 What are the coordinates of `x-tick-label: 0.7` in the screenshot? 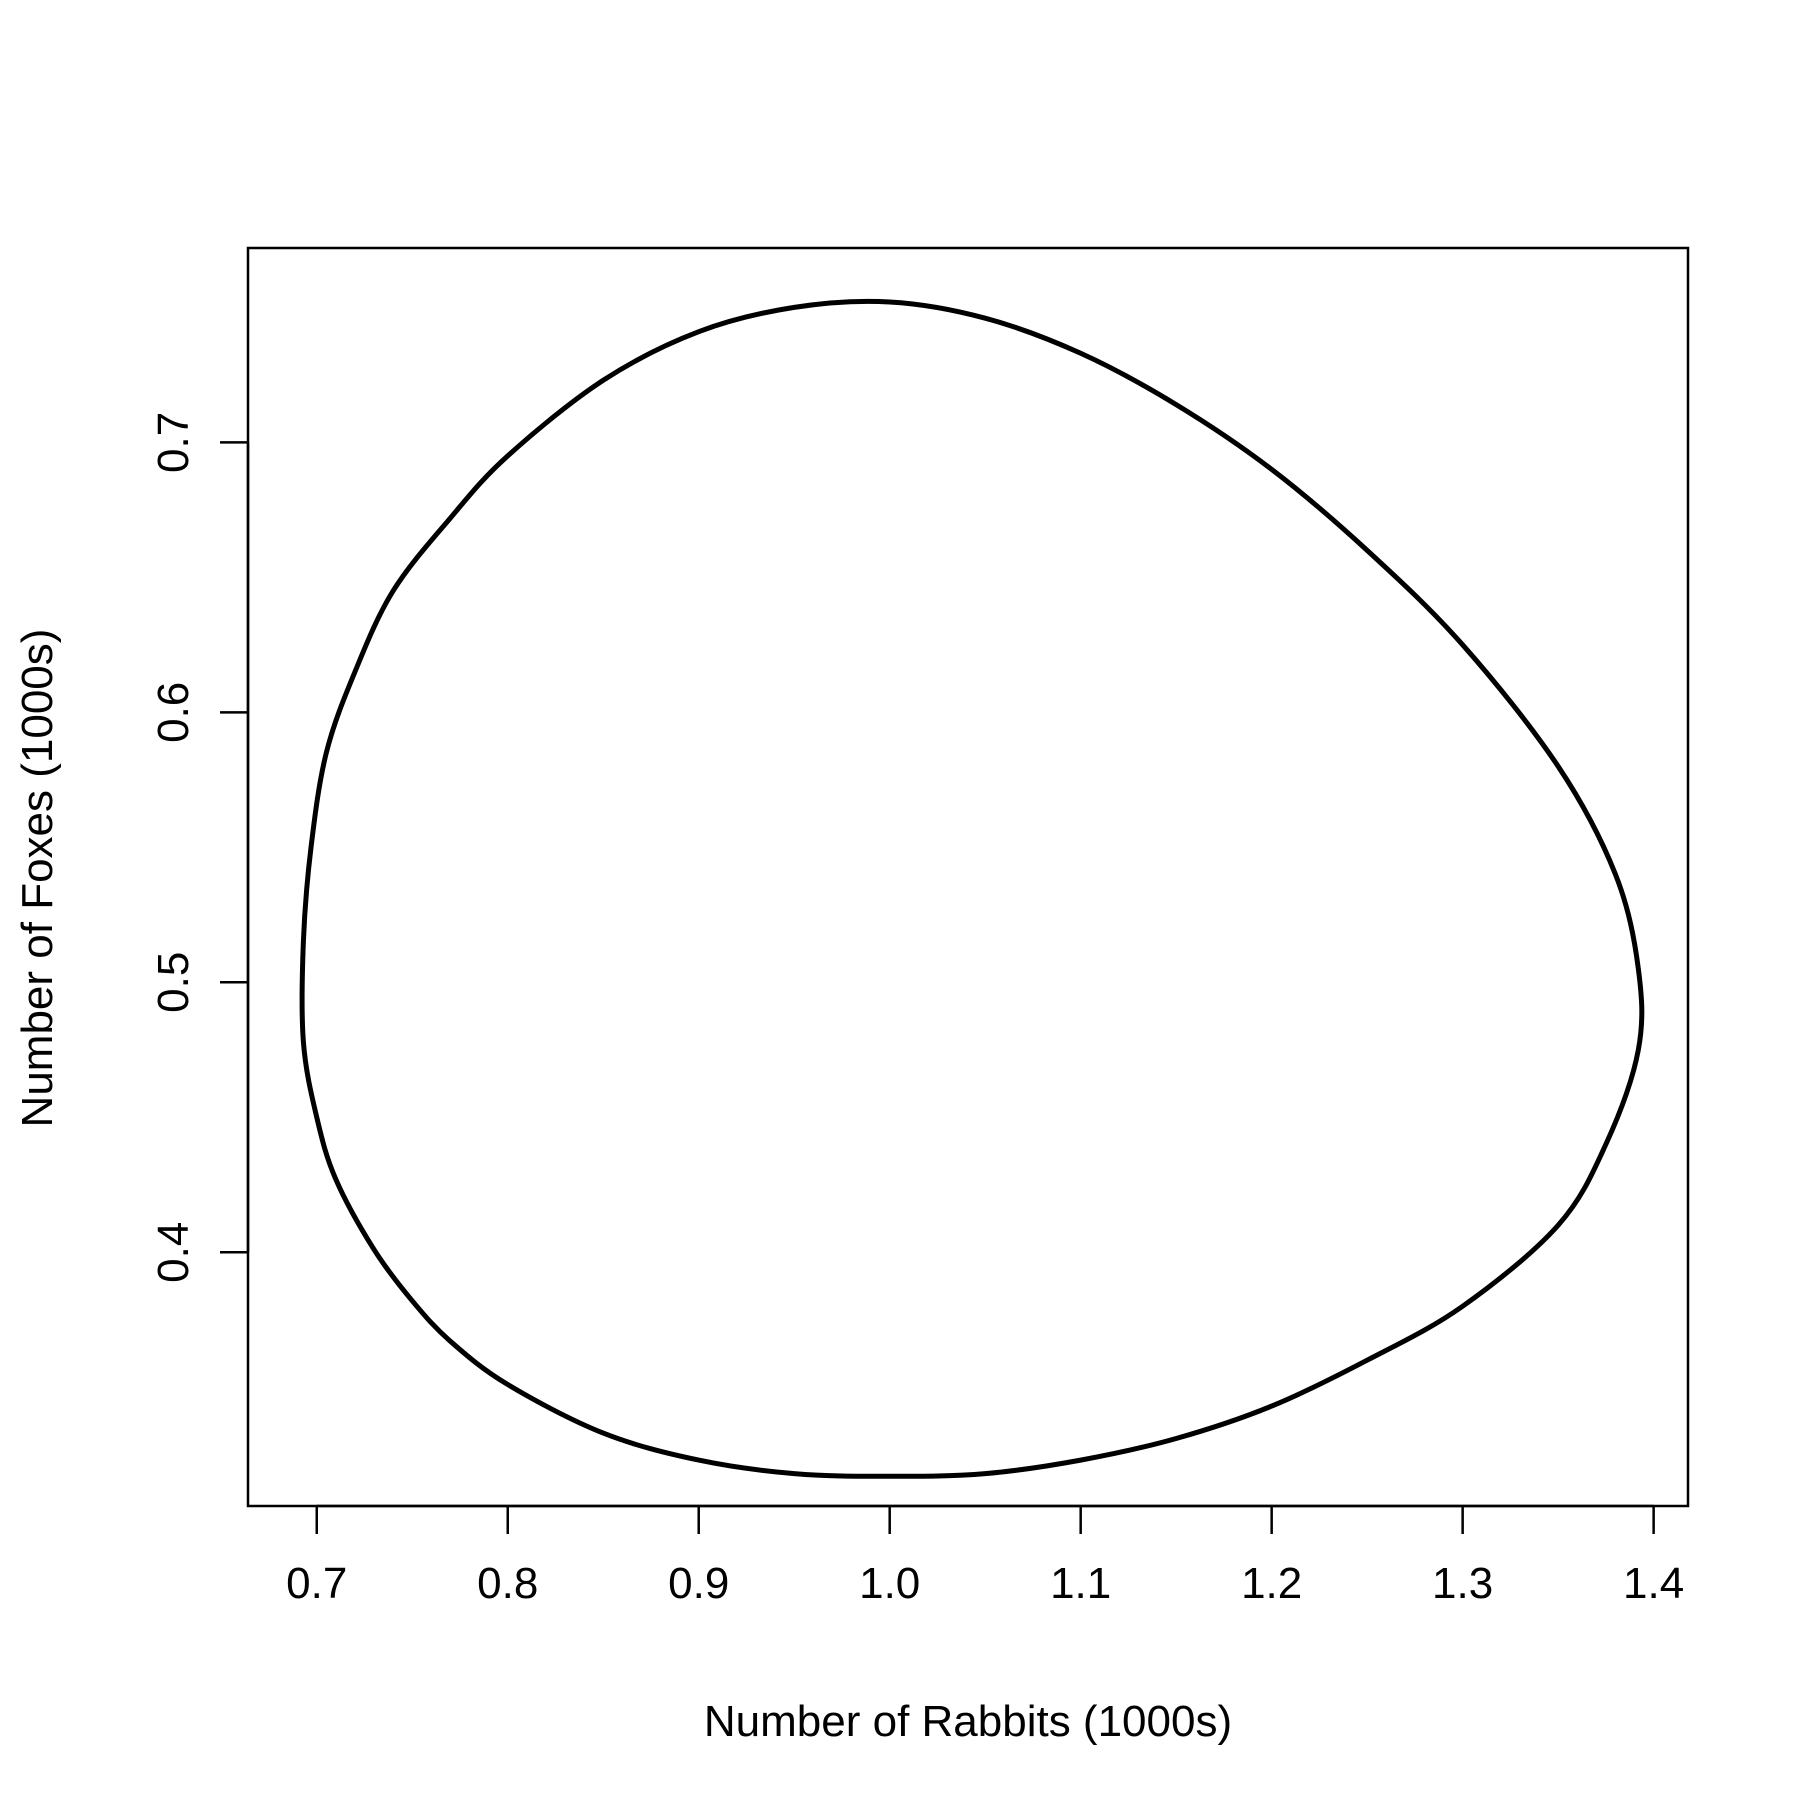 It's located at (316, 1583).